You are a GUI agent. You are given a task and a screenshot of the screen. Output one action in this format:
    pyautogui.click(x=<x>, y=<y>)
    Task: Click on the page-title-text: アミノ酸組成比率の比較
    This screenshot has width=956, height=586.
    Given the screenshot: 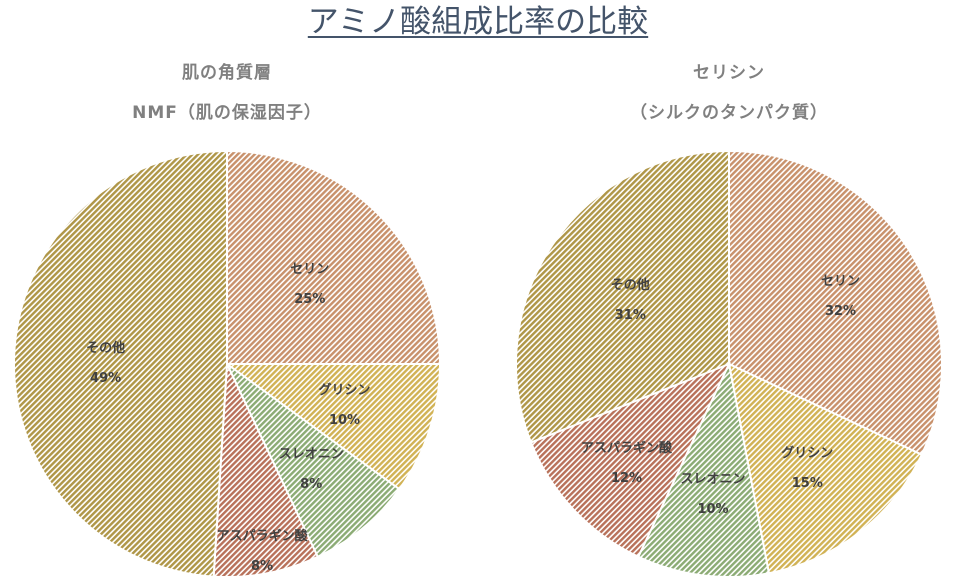 What is the action you would take?
    pyautogui.click(x=478, y=22)
    